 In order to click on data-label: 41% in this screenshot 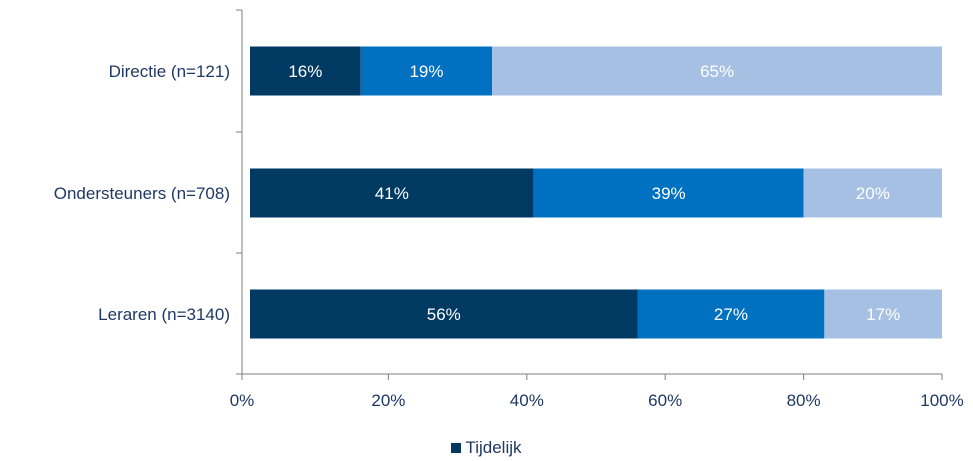, I will do `click(392, 193)`.